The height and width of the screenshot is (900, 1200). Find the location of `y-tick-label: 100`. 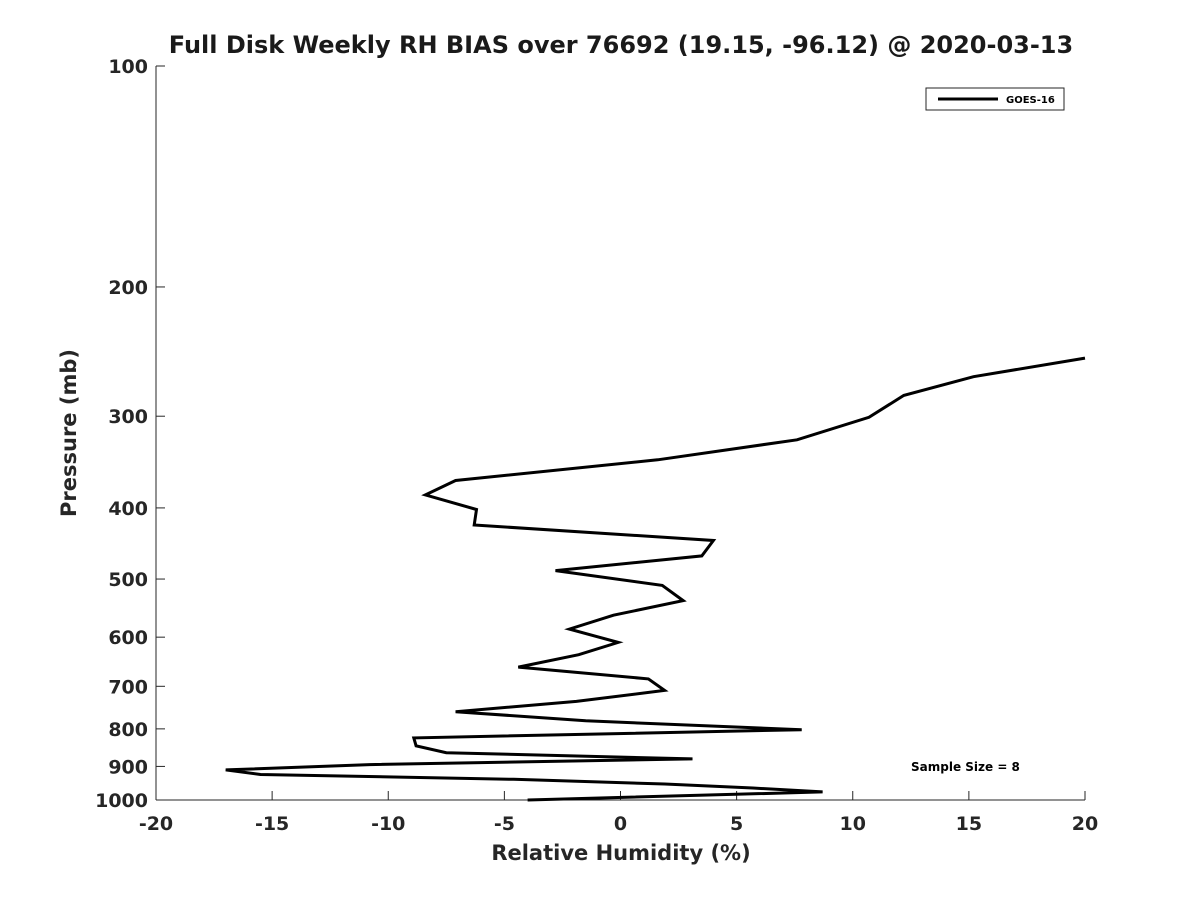

y-tick-label: 100 is located at coordinates (128, 67).